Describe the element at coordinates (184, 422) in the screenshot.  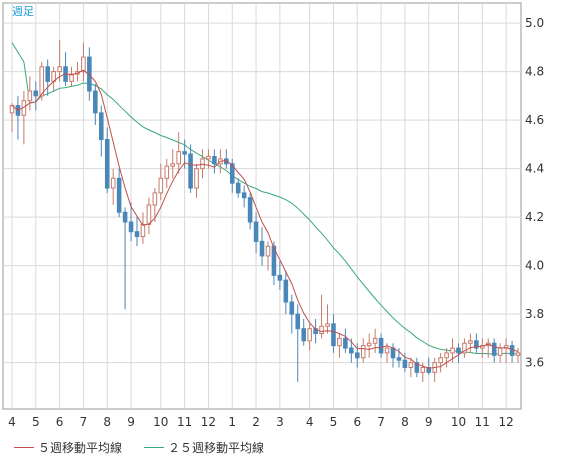
I see `x-tick-label: 11` at that location.